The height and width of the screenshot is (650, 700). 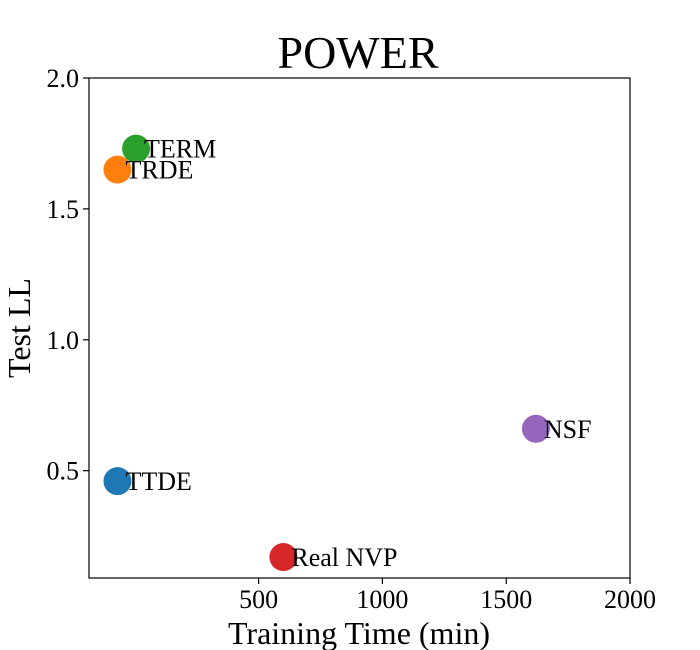 I want to click on x-tick-label: 1000, so click(x=382, y=599).